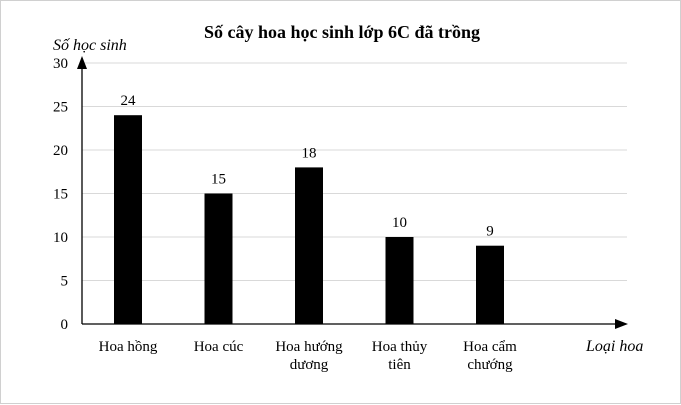  I want to click on x-axis-label: Loại hoa, so click(614, 346).